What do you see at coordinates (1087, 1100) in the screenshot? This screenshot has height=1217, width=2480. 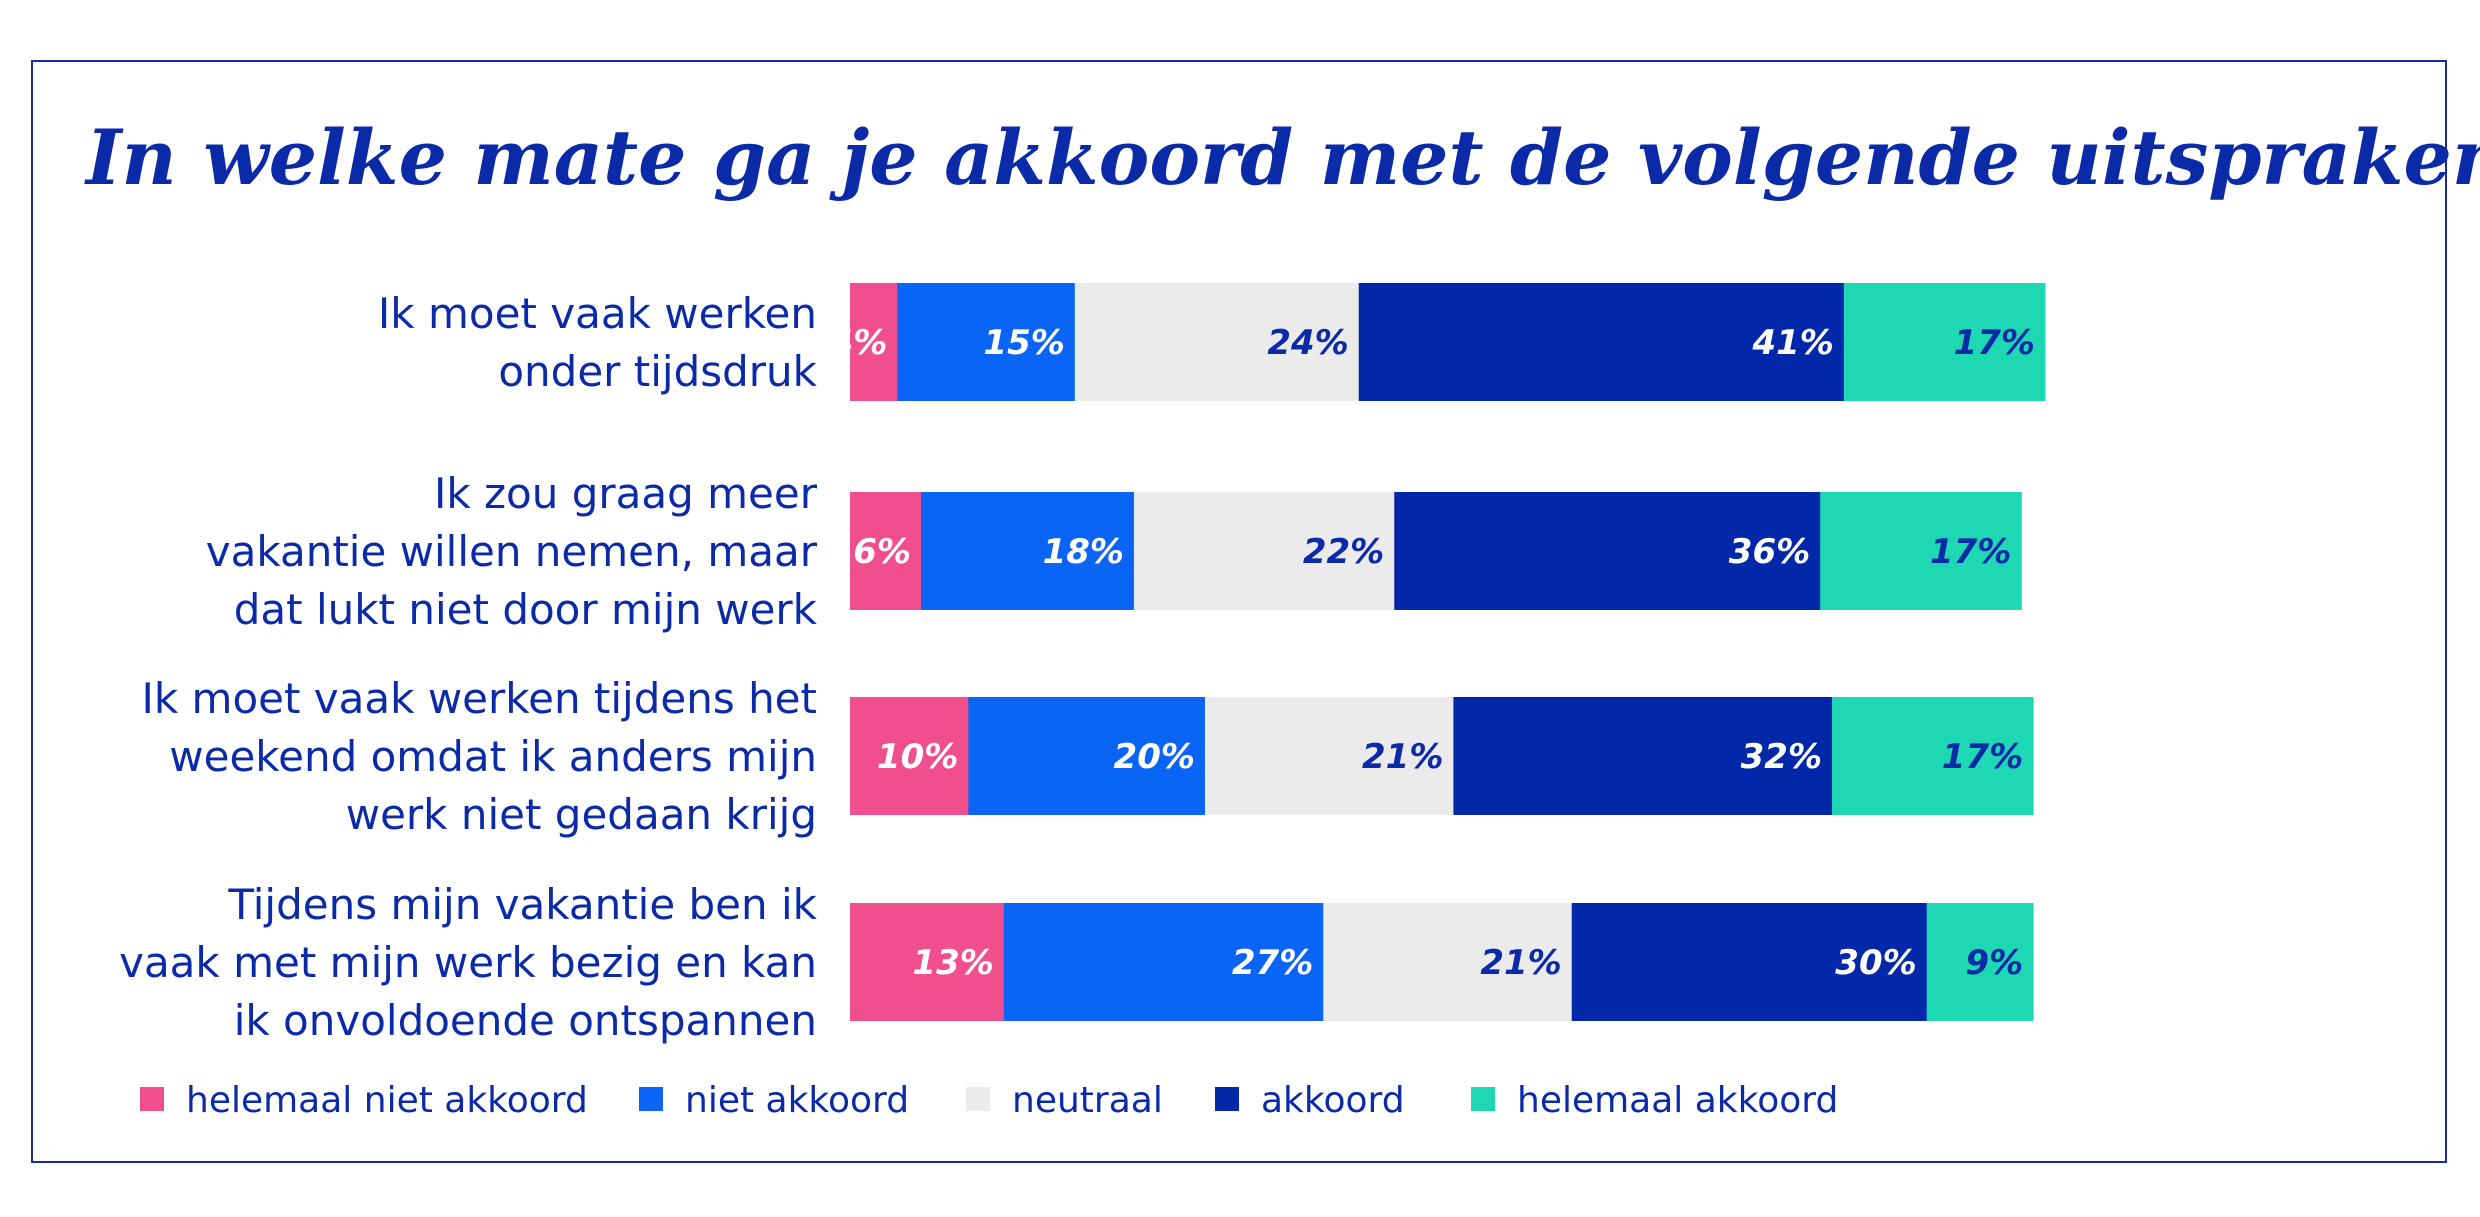 I see `legend-label: neutraal` at bounding box center [1087, 1100].